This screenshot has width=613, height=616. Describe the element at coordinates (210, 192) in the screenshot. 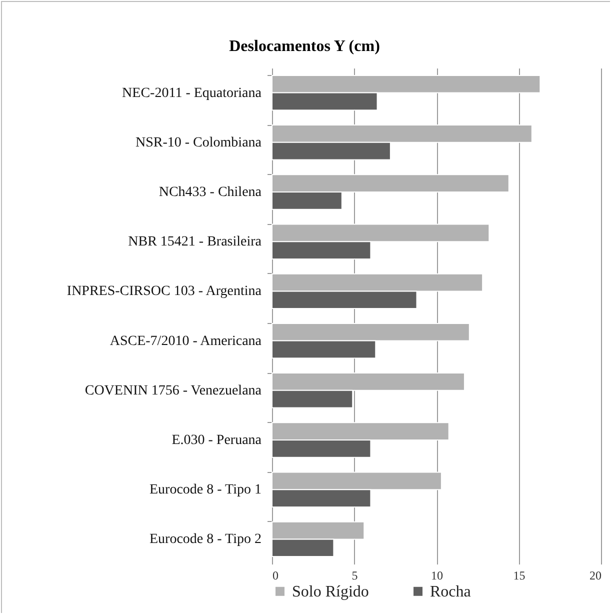

I see `y-tick-label: NCh433 - Chilena` at that location.